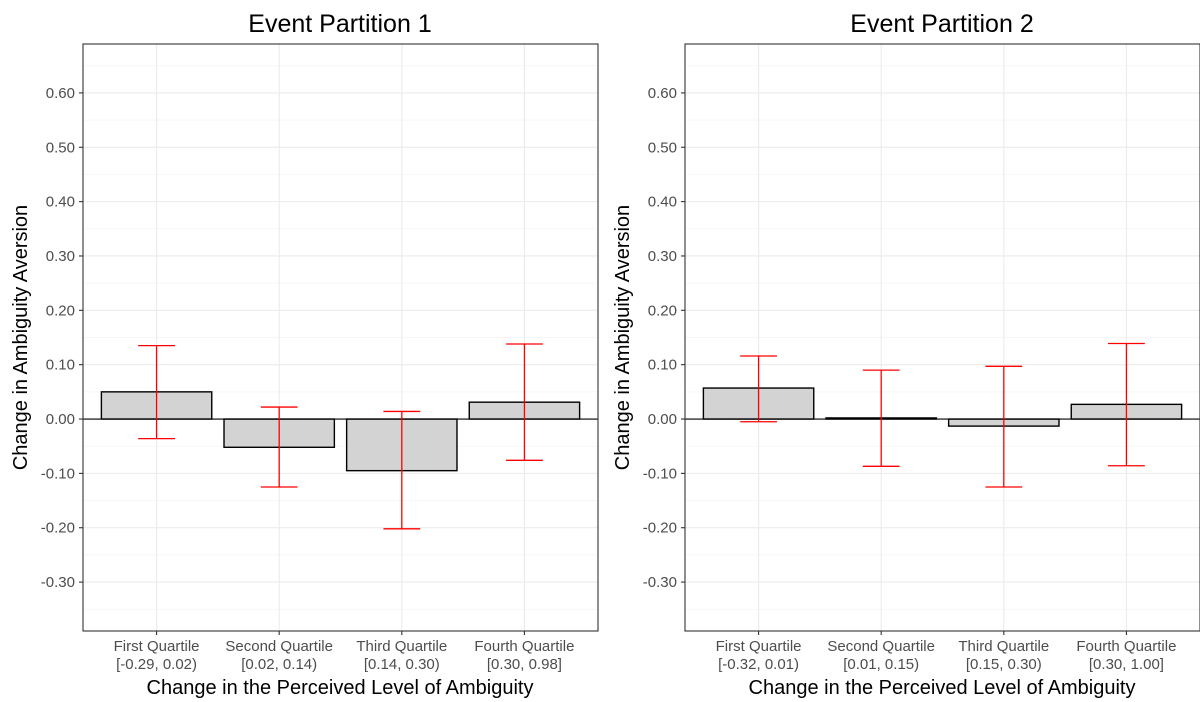 This screenshot has width=1200, height=702. What do you see at coordinates (662, 419) in the screenshot?
I see `panel2-y-tick-label: 0.00` at bounding box center [662, 419].